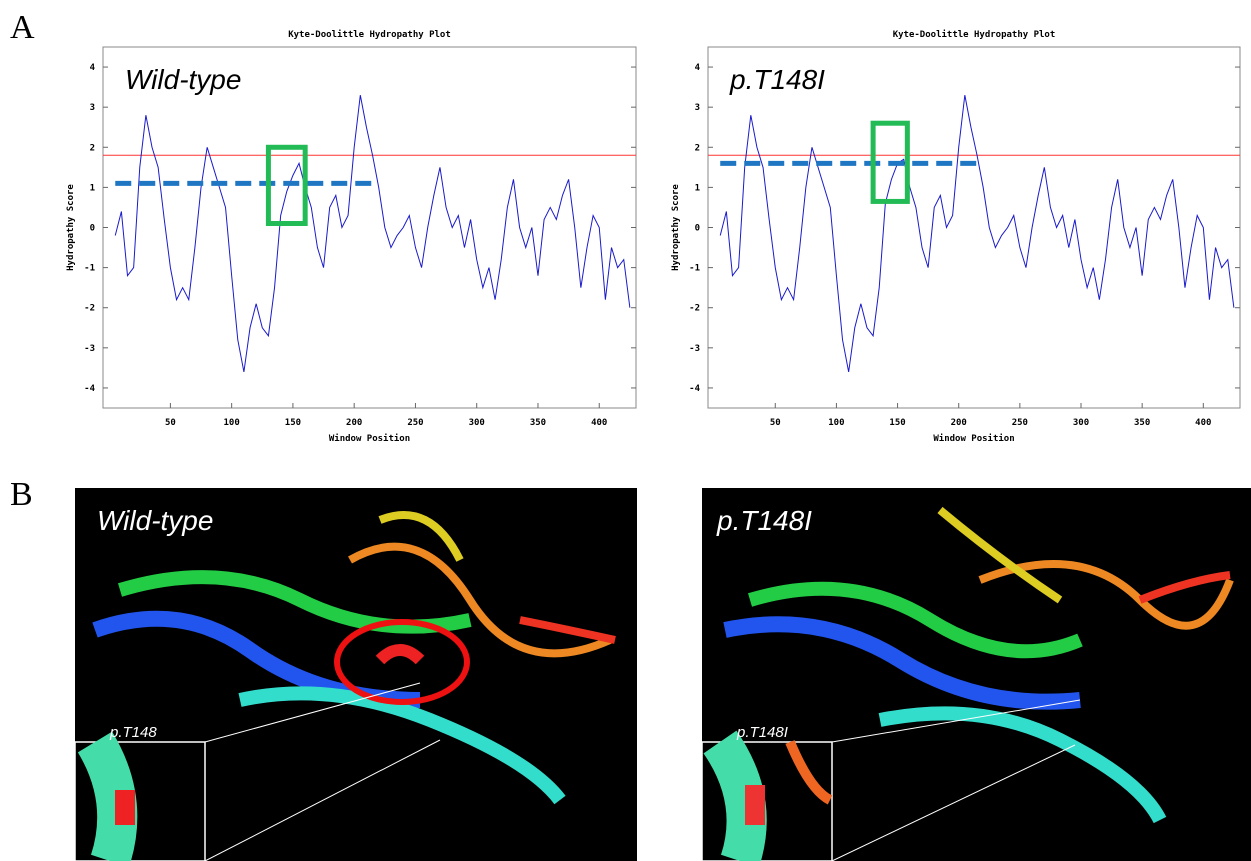  What do you see at coordinates (21, 494) in the screenshot?
I see `panel-label: B` at bounding box center [21, 494].